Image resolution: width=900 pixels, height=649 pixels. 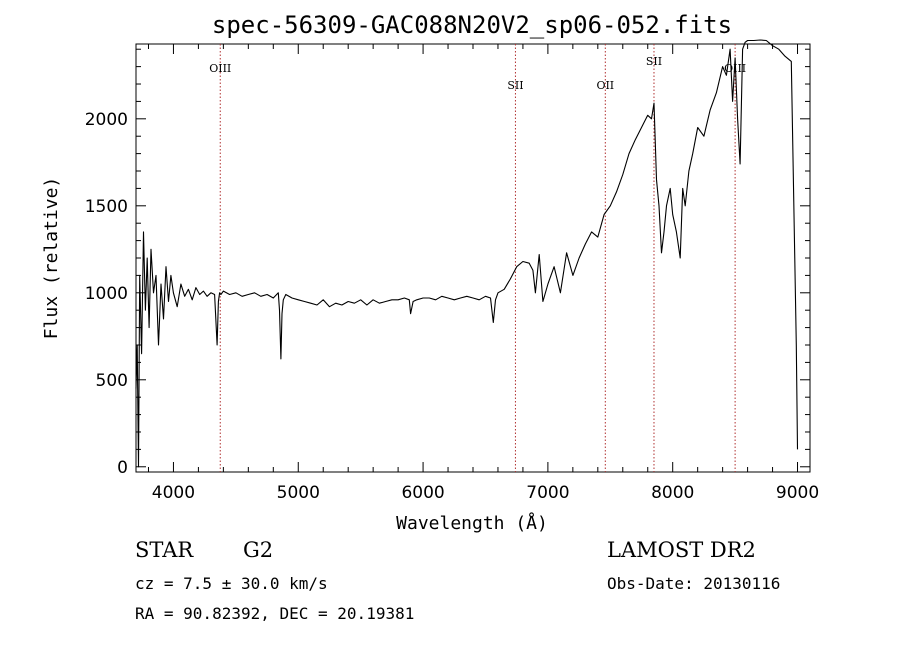 What do you see at coordinates (122, 468) in the screenshot?
I see `y-tick-label-0: 0` at bounding box center [122, 468].